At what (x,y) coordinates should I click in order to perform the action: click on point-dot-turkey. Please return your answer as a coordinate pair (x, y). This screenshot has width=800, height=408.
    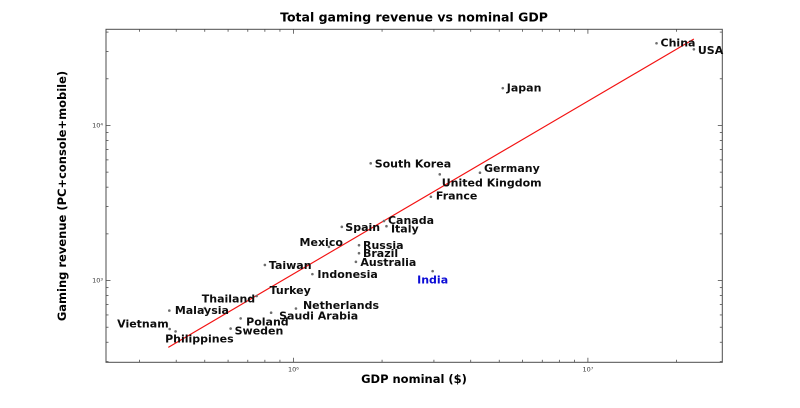
    Looking at the image, I should click on (256, 296).